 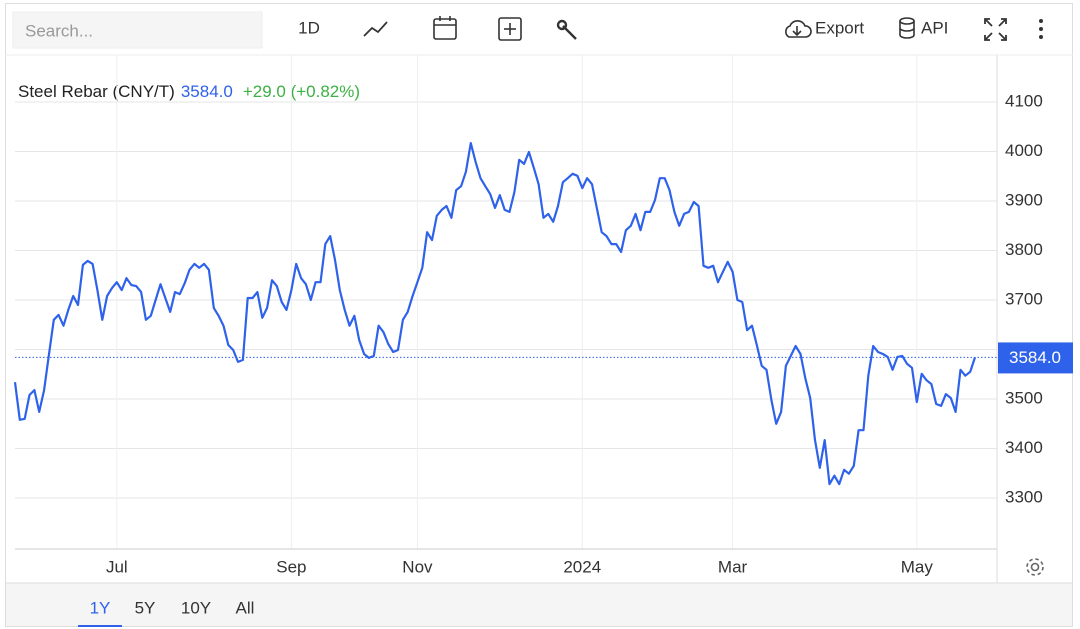 What do you see at coordinates (1024, 249) in the screenshot?
I see `y-tick-label: 3800` at bounding box center [1024, 249].